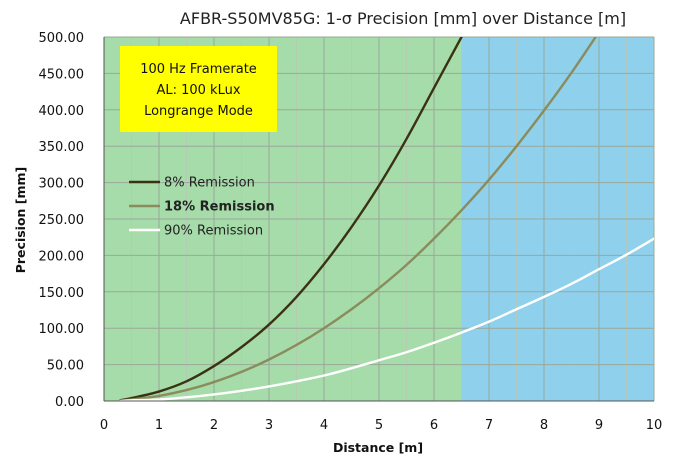 Image resolution: width=681 pixels, height=463 pixels. Describe the element at coordinates (544, 425) in the screenshot. I see `x-tick-label: 8` at that location.